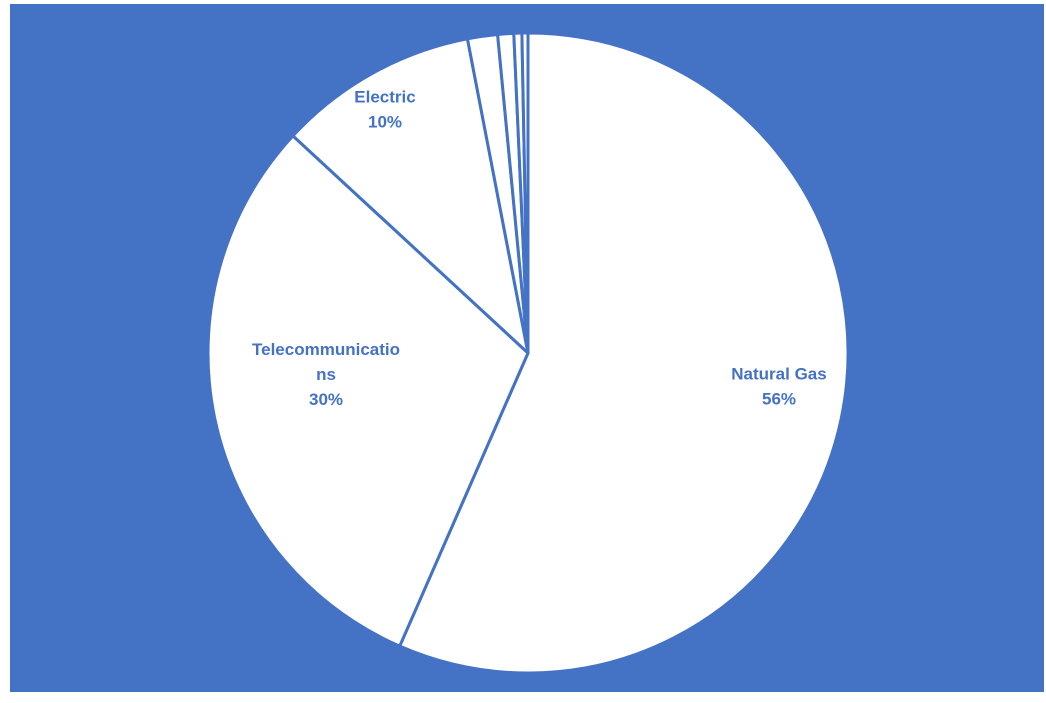 The height and width of the screenshot is (703, 1046). What do you see at coordinates (779, 399) in the screenshot?
I see `data-label-line: 56%` at bounding box center [779, 399].